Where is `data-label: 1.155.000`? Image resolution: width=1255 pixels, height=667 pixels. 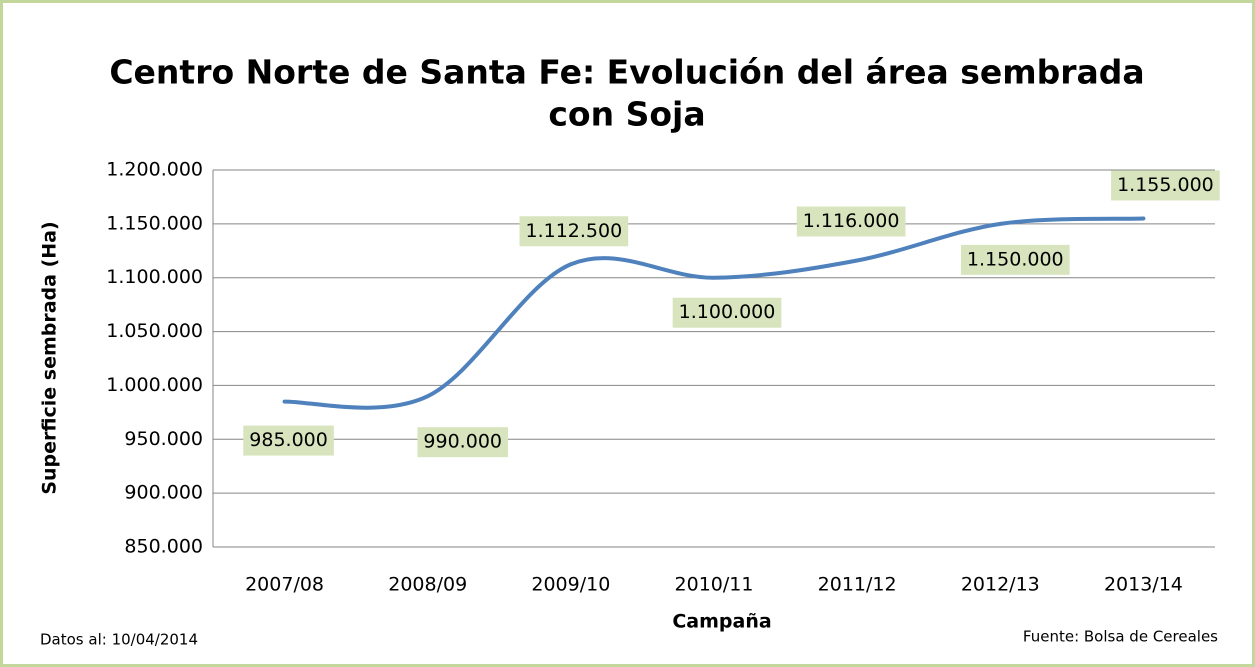
data-label: 1.155.000 is located at coordinates (1165, 185).